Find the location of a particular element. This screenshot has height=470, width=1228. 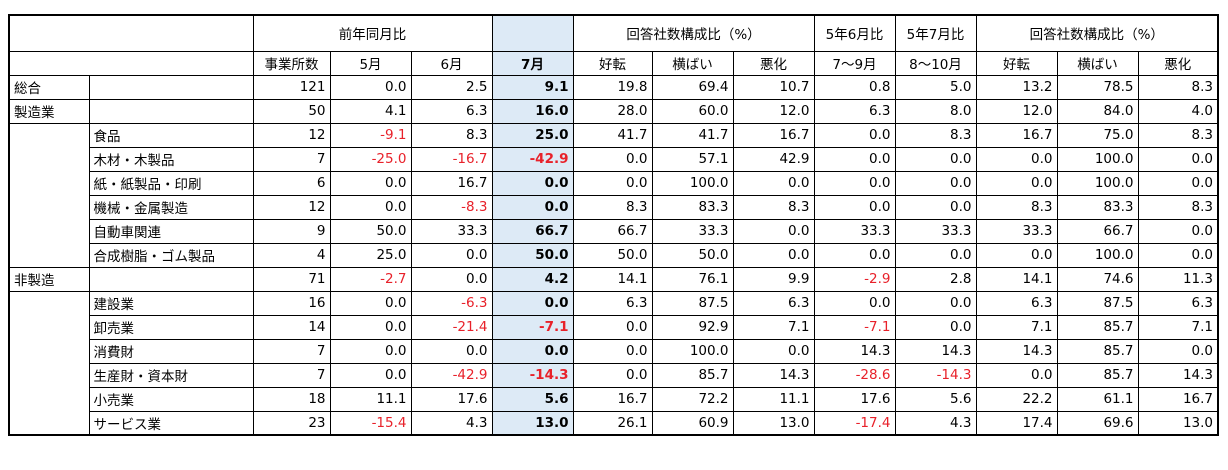

table-cell: 84.0 is located at coordinates (1097, 111).